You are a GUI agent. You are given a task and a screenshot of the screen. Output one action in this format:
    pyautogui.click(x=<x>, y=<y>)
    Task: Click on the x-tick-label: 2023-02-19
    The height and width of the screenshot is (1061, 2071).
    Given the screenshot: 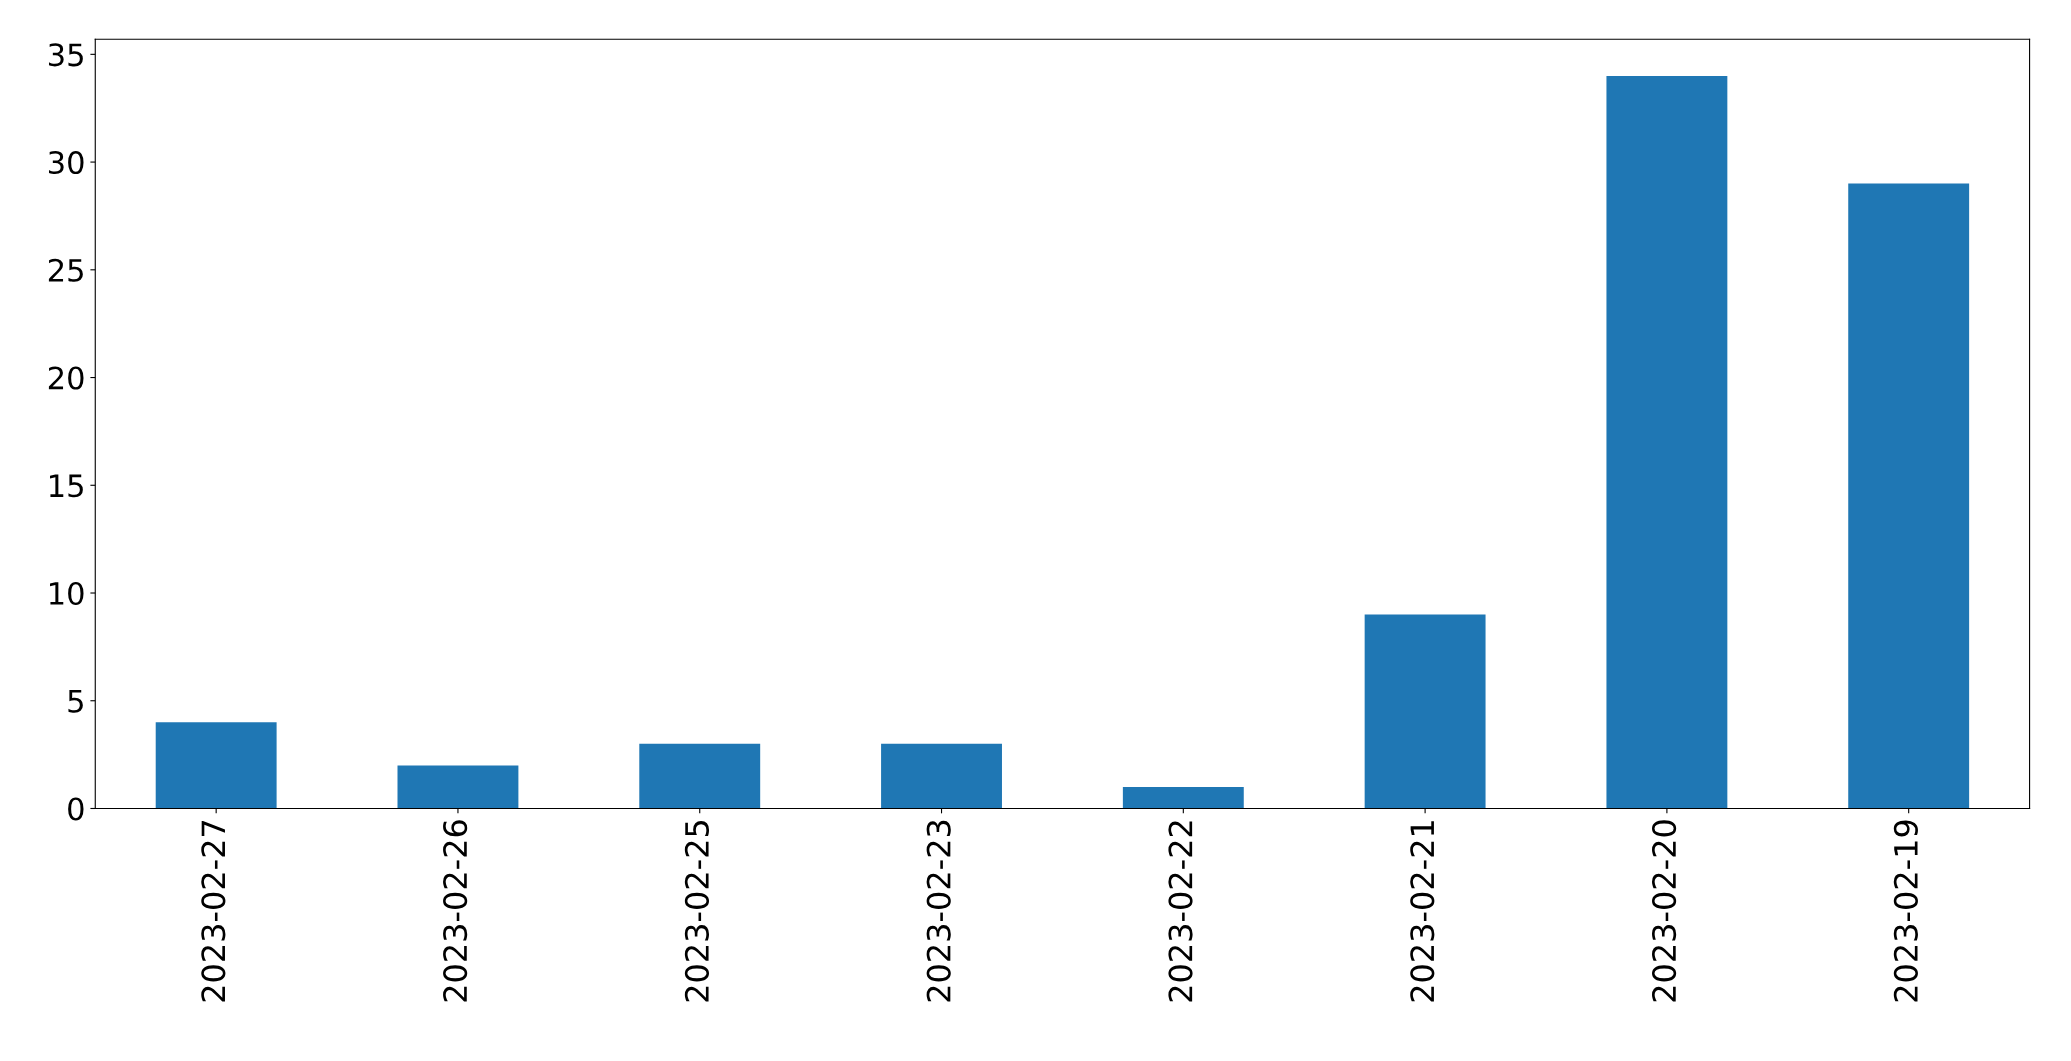 What is the action you would take?
    pyautogui.click(x=1905, y=911)
    